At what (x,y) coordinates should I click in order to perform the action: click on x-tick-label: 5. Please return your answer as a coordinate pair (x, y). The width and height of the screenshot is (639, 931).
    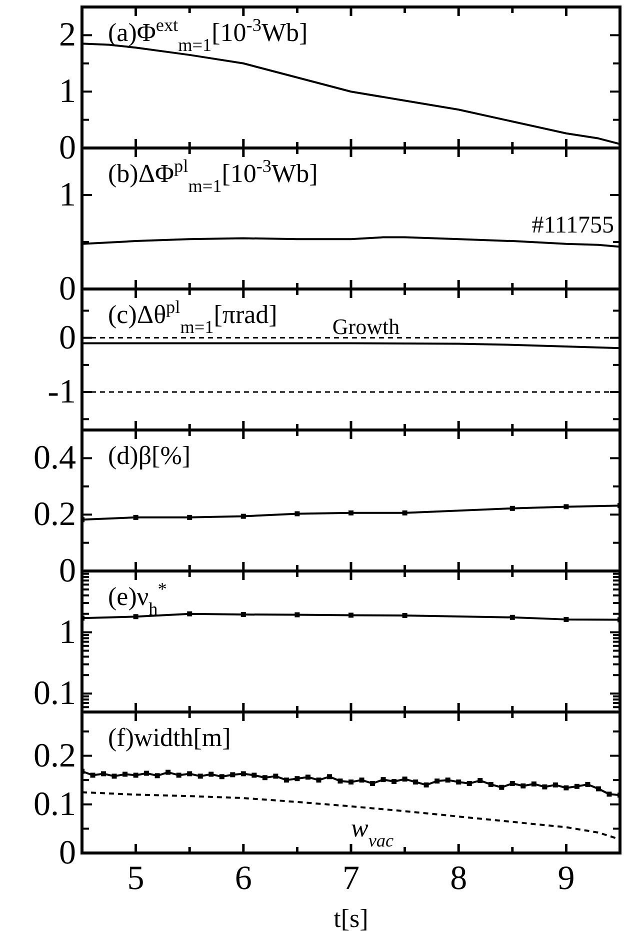
    Looking at the image, I should click on (135, 878).